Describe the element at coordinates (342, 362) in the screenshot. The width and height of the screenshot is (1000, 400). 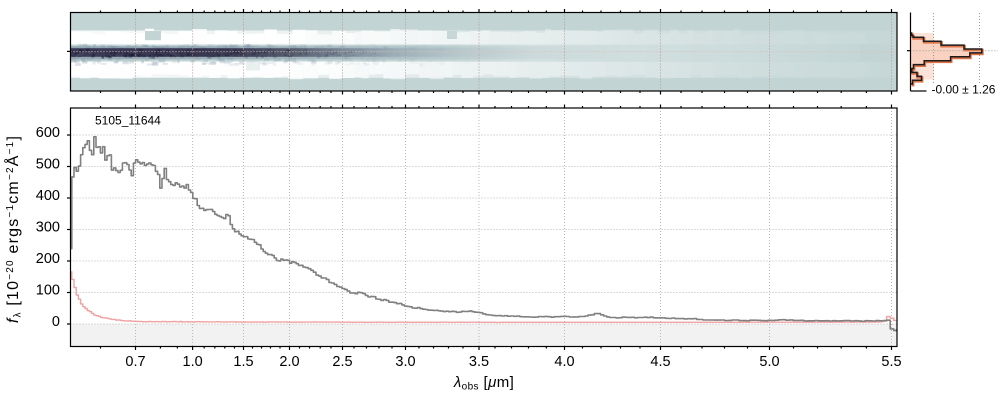
I see `svg-text: 2.5` at that location.